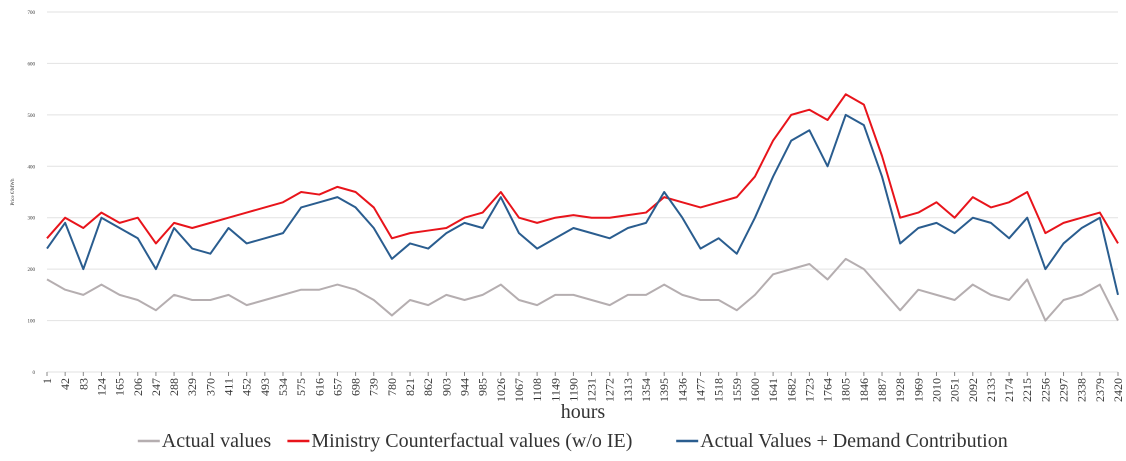 This screenshot has width=1126, height=461. I want to click on y-tick-label: 0, so click(34, 373).